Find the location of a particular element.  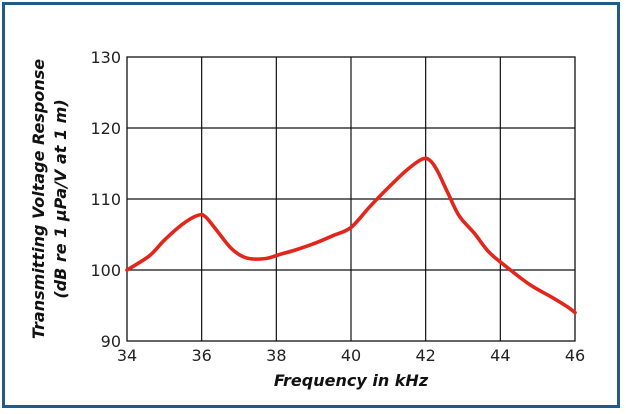

y-tick-labels: 90 100 110 120 130 is located at coordinates (105, 199).